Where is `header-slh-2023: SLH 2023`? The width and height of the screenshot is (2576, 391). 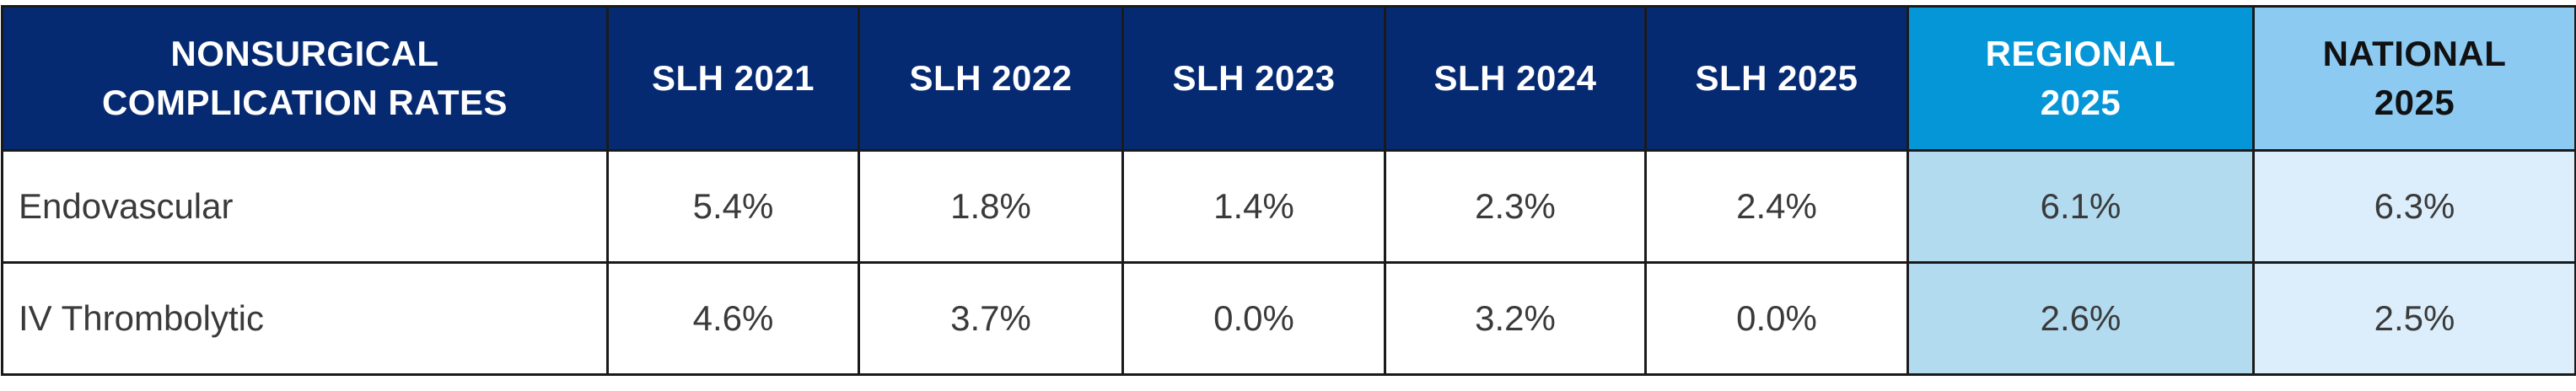
header-slh-2023: SLH 2023 is located at coordinates (1254, 78).